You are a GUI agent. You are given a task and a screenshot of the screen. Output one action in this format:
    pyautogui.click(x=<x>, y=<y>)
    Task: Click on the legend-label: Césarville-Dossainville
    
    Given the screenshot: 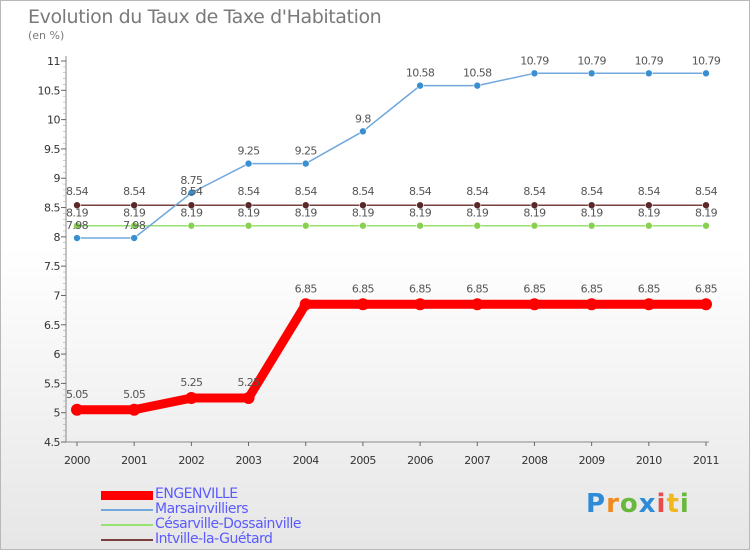 What is the action you would take?
    pyautogui.click(x=228, y=524)
    